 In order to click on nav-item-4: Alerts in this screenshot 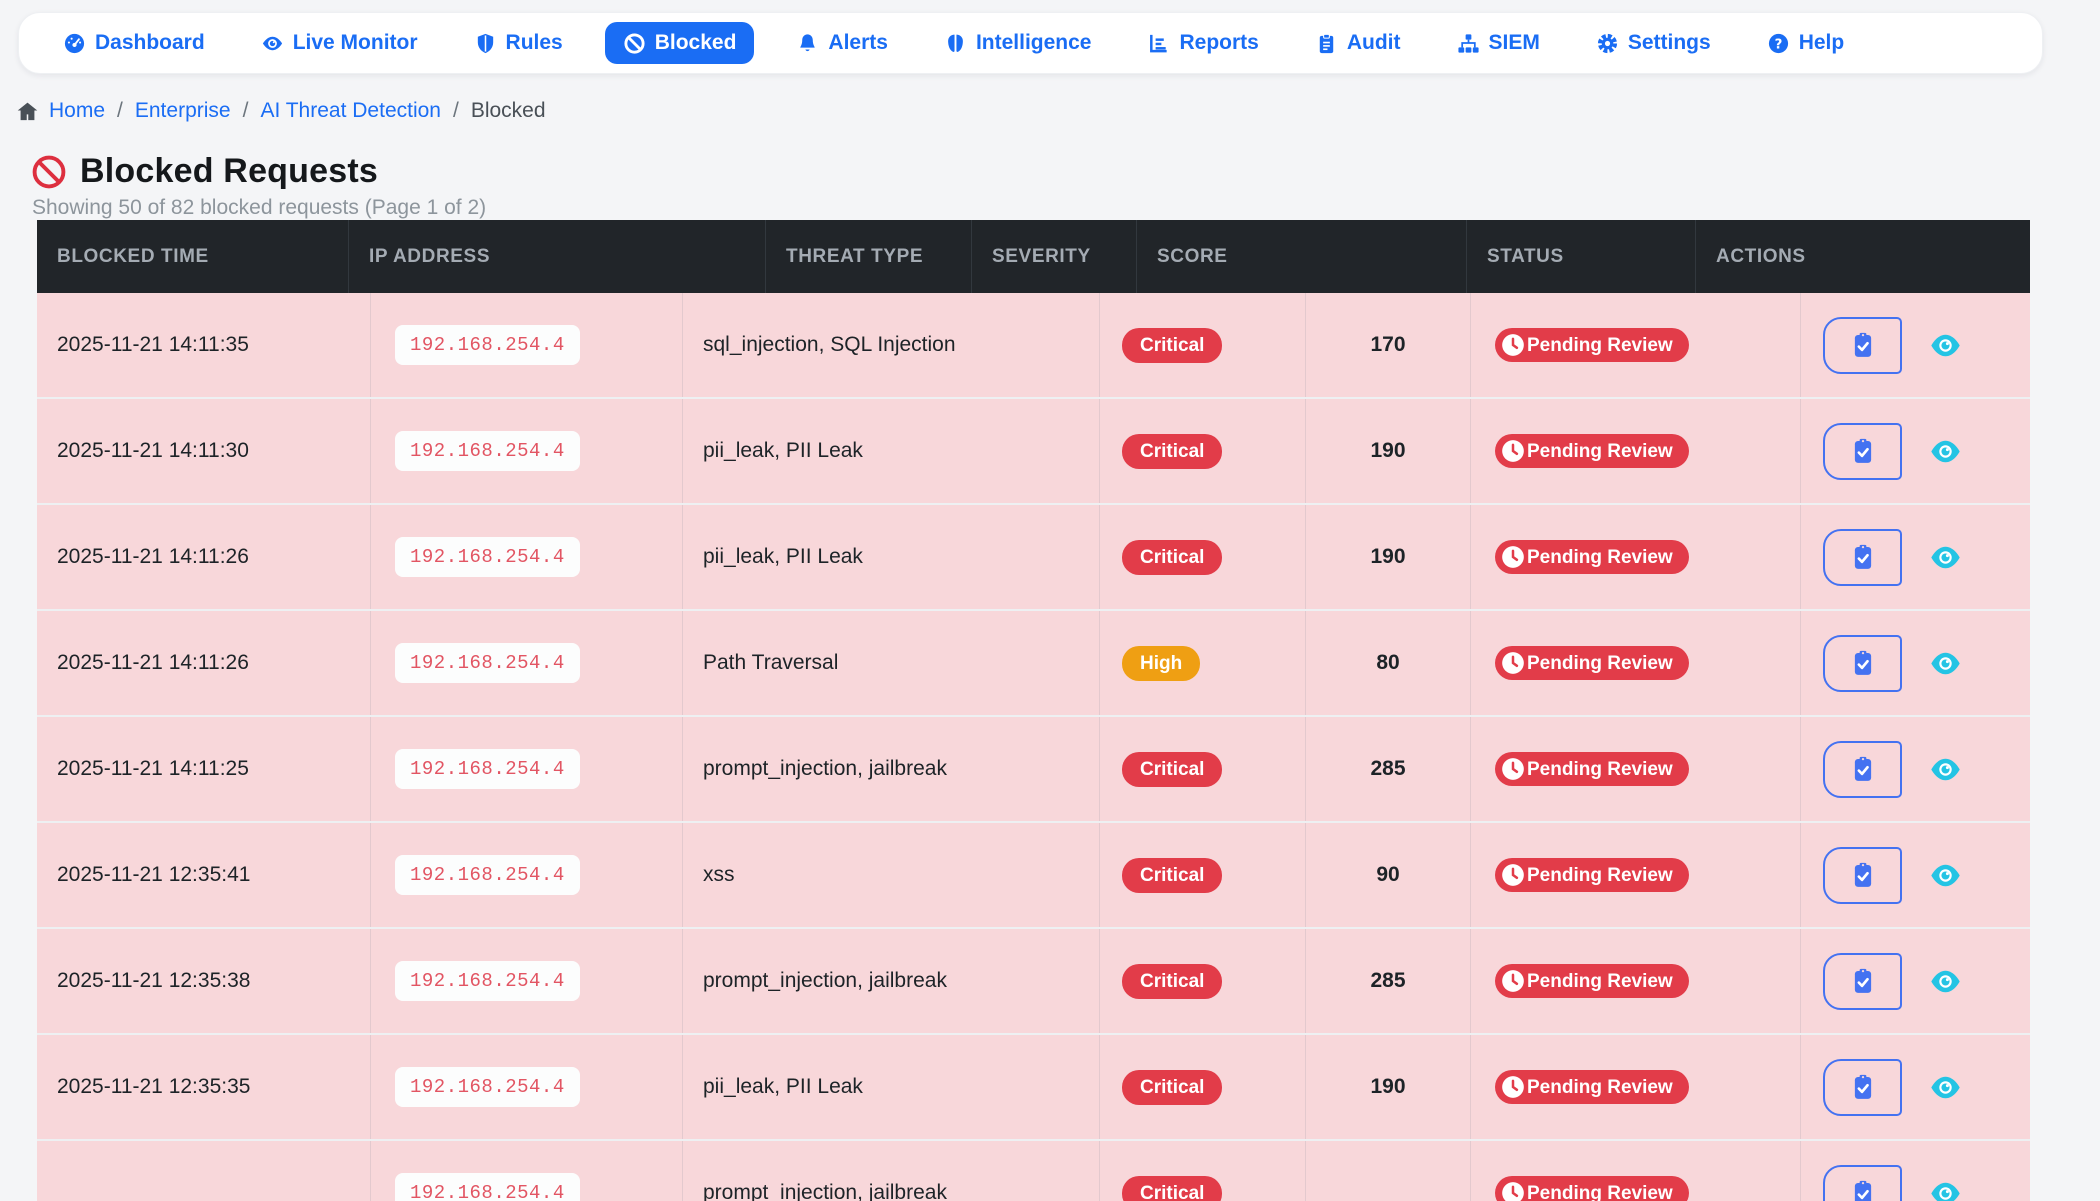, I will do `click(842, 43)`.